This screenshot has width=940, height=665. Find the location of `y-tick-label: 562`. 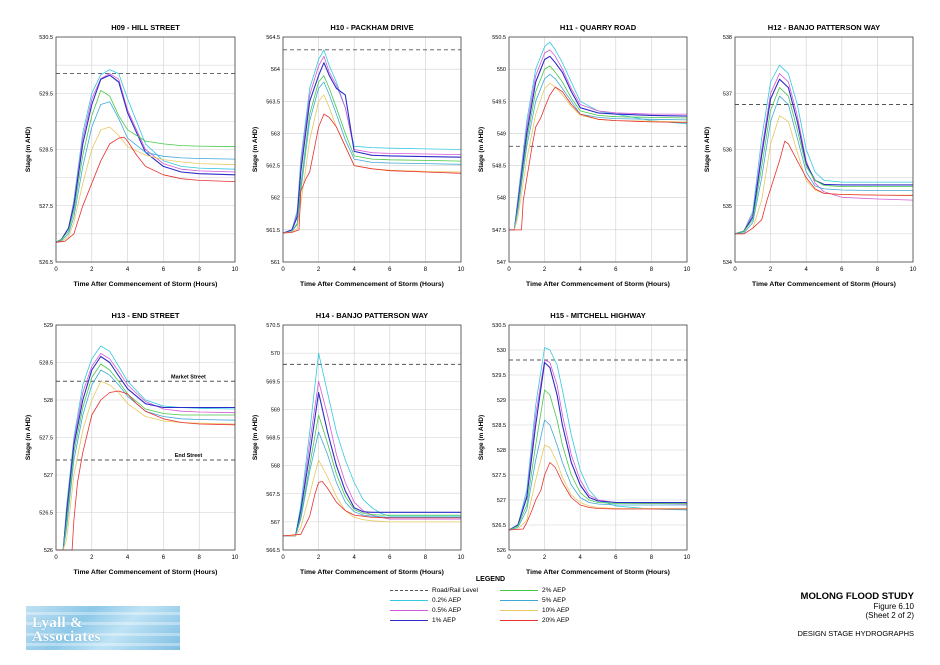

y-tick-label: 562 is located at coordinates (275, 199).